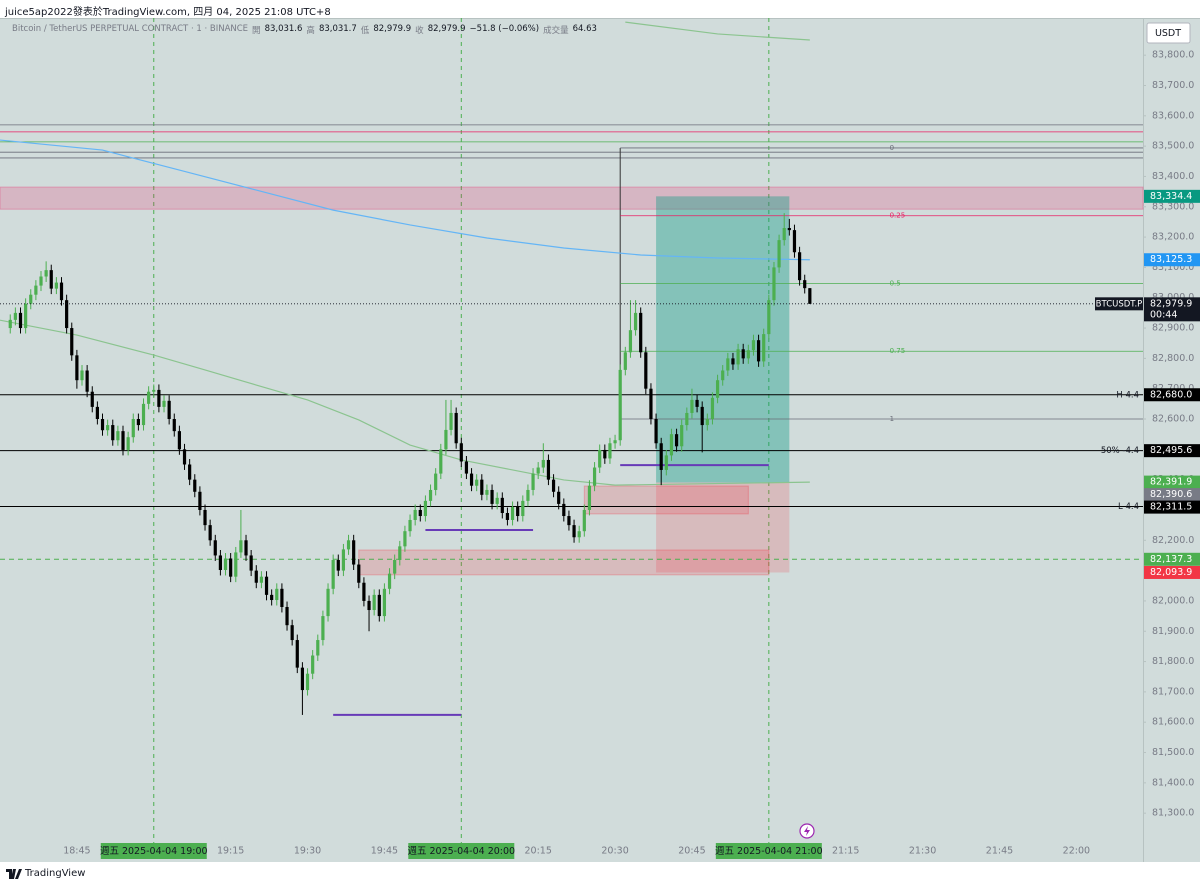  I want to click on footer: TradingView, so click(45, 873).